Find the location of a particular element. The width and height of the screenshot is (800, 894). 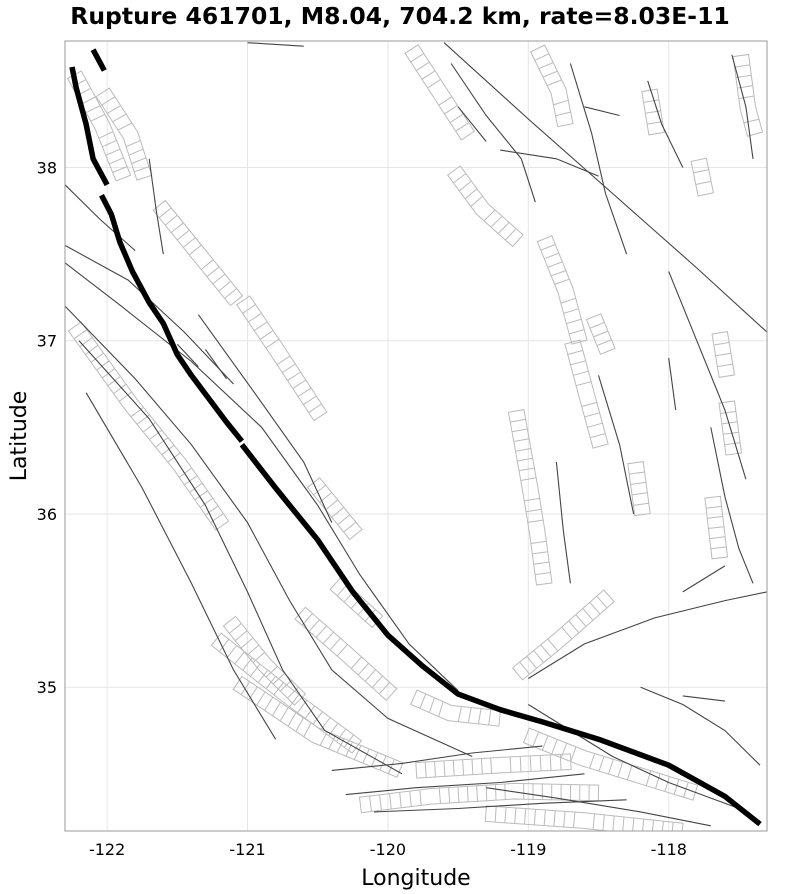

x-tick-label: -118 is located at coordinates (669, 849).